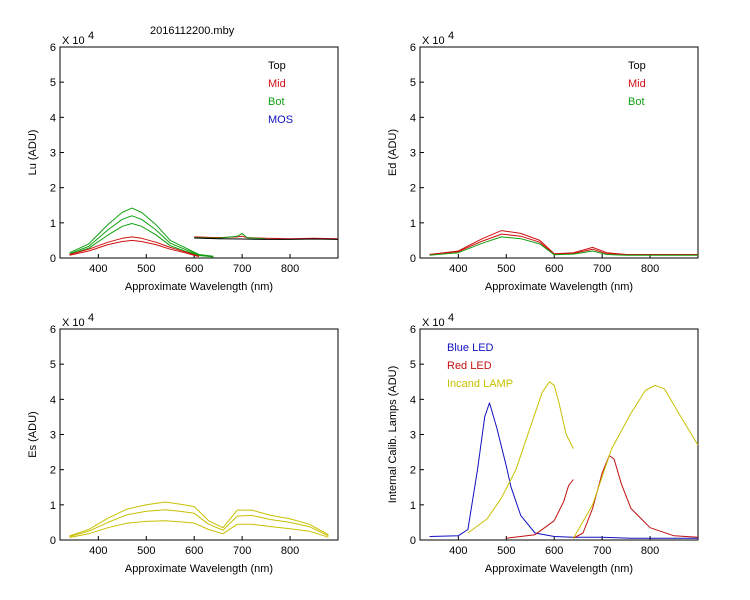  I want to click on legend-entry: Red LED, so click(469, 366).